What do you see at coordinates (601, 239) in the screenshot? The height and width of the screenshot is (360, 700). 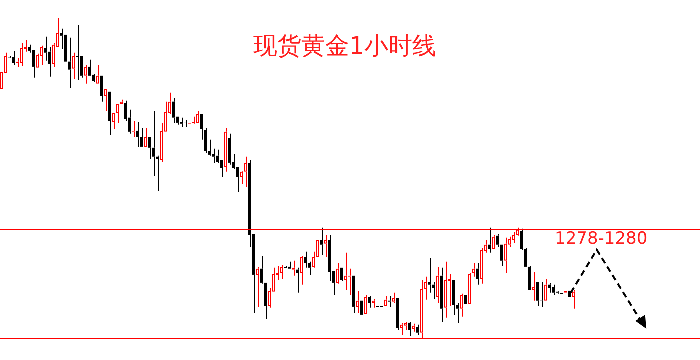 I see `annotation: 1278-1280` at bounding box center [601, 239].